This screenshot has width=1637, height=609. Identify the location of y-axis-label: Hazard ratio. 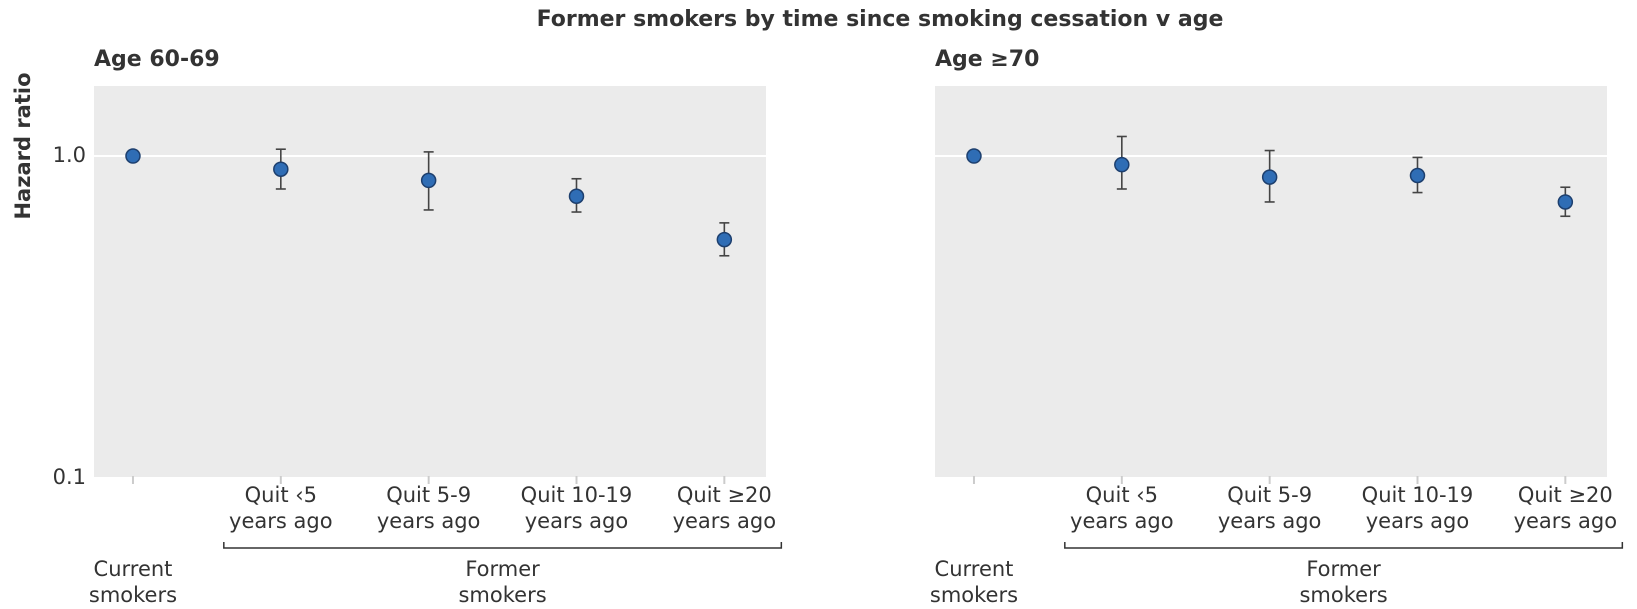
(23, 145).